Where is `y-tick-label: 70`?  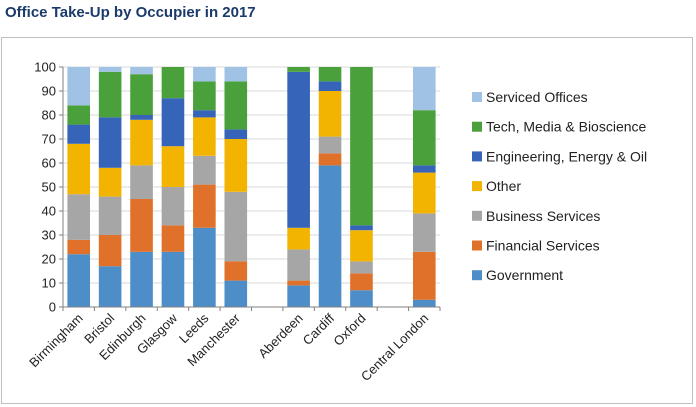 y-tick-label: 70 is located at coordinates (49, 139).